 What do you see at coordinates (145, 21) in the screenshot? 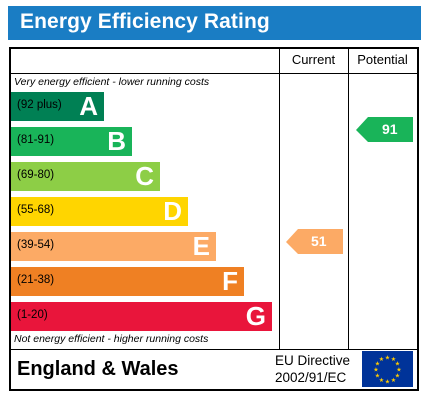
I see `page-title: Energy Efficiency Rating` at bounding box center [145, 21].